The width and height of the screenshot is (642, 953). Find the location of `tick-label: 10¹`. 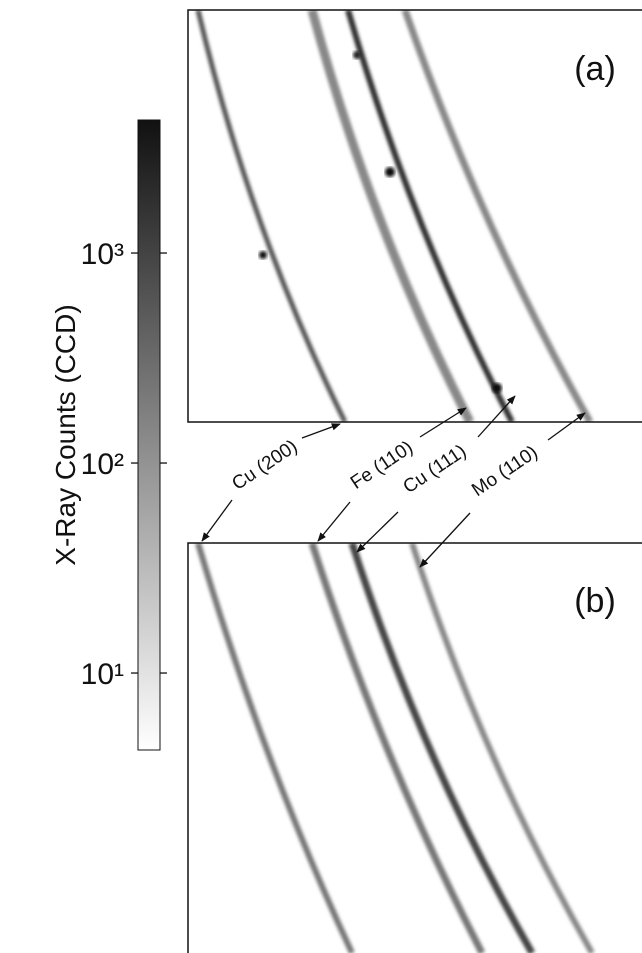

tick-label: 10¹ is located at coordinates (102, 674).